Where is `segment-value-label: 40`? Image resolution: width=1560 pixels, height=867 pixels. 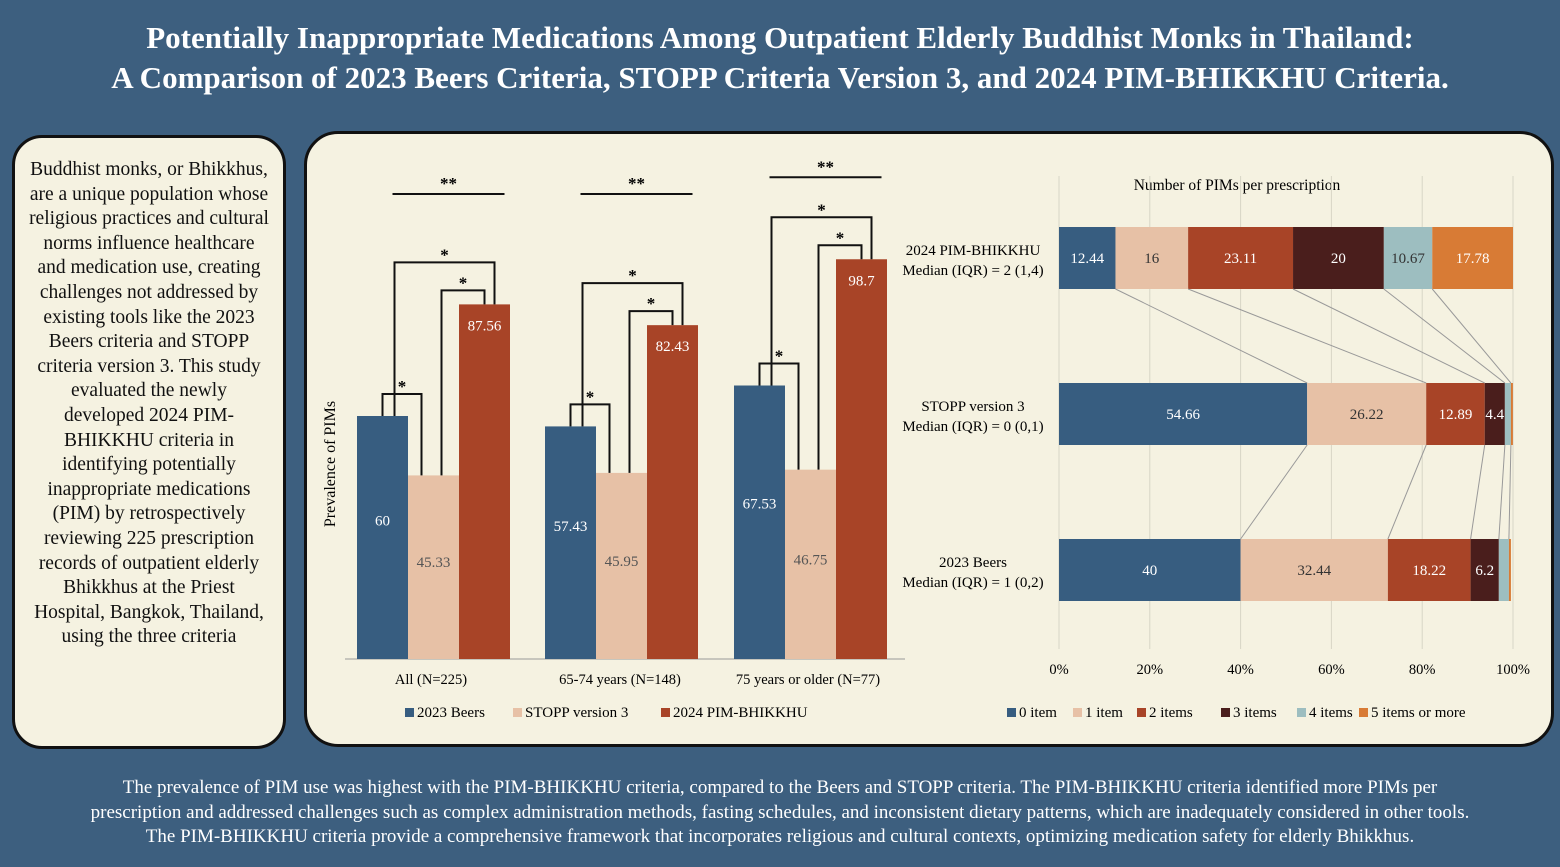 segment-value-label: 40 is located at coordinates (1149, 571).